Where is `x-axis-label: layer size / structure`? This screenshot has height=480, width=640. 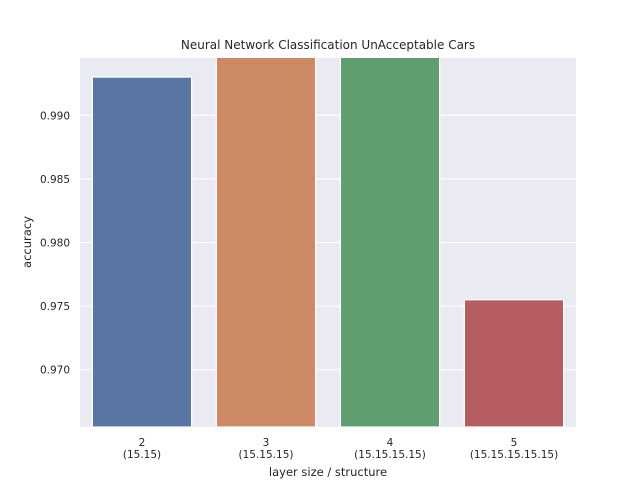 x-axis-label: layer size / structure is located at coordinates (328, 472).